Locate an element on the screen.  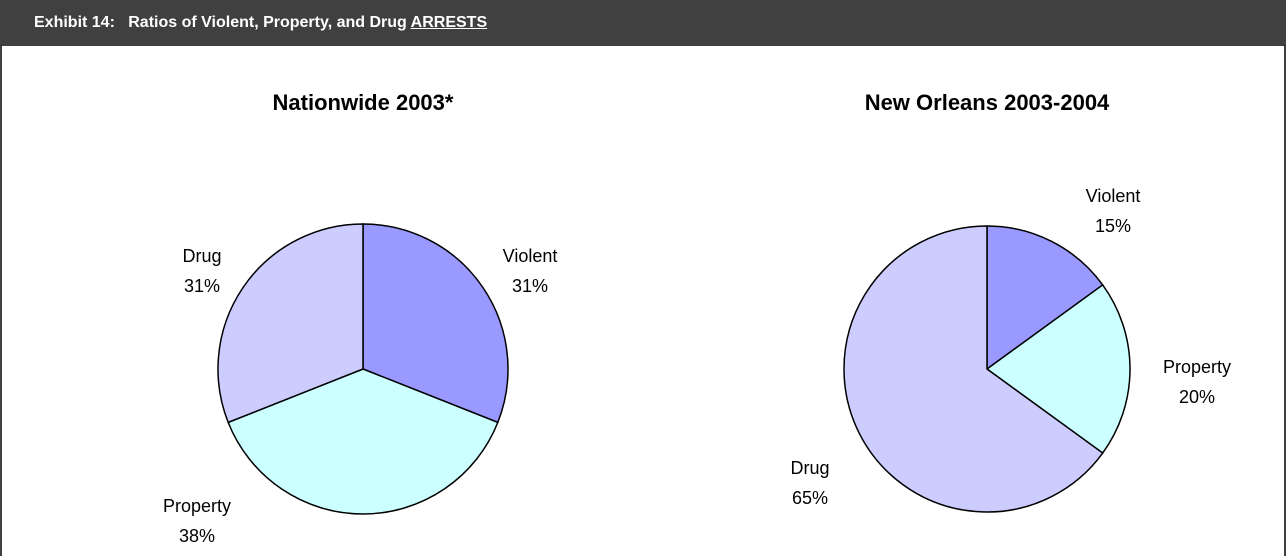
chart-title: Nationwide 2003* is located at coordinates (363, 102).